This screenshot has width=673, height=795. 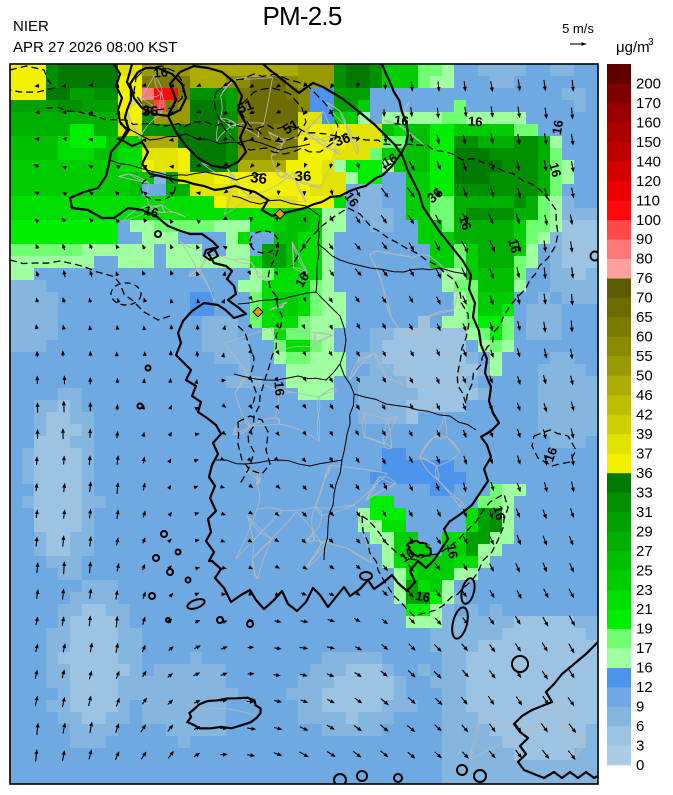 What do you see at coordinates (644, 395) in the screenshot?
I see `svg-text: 46` at bounding box center [644, 395].